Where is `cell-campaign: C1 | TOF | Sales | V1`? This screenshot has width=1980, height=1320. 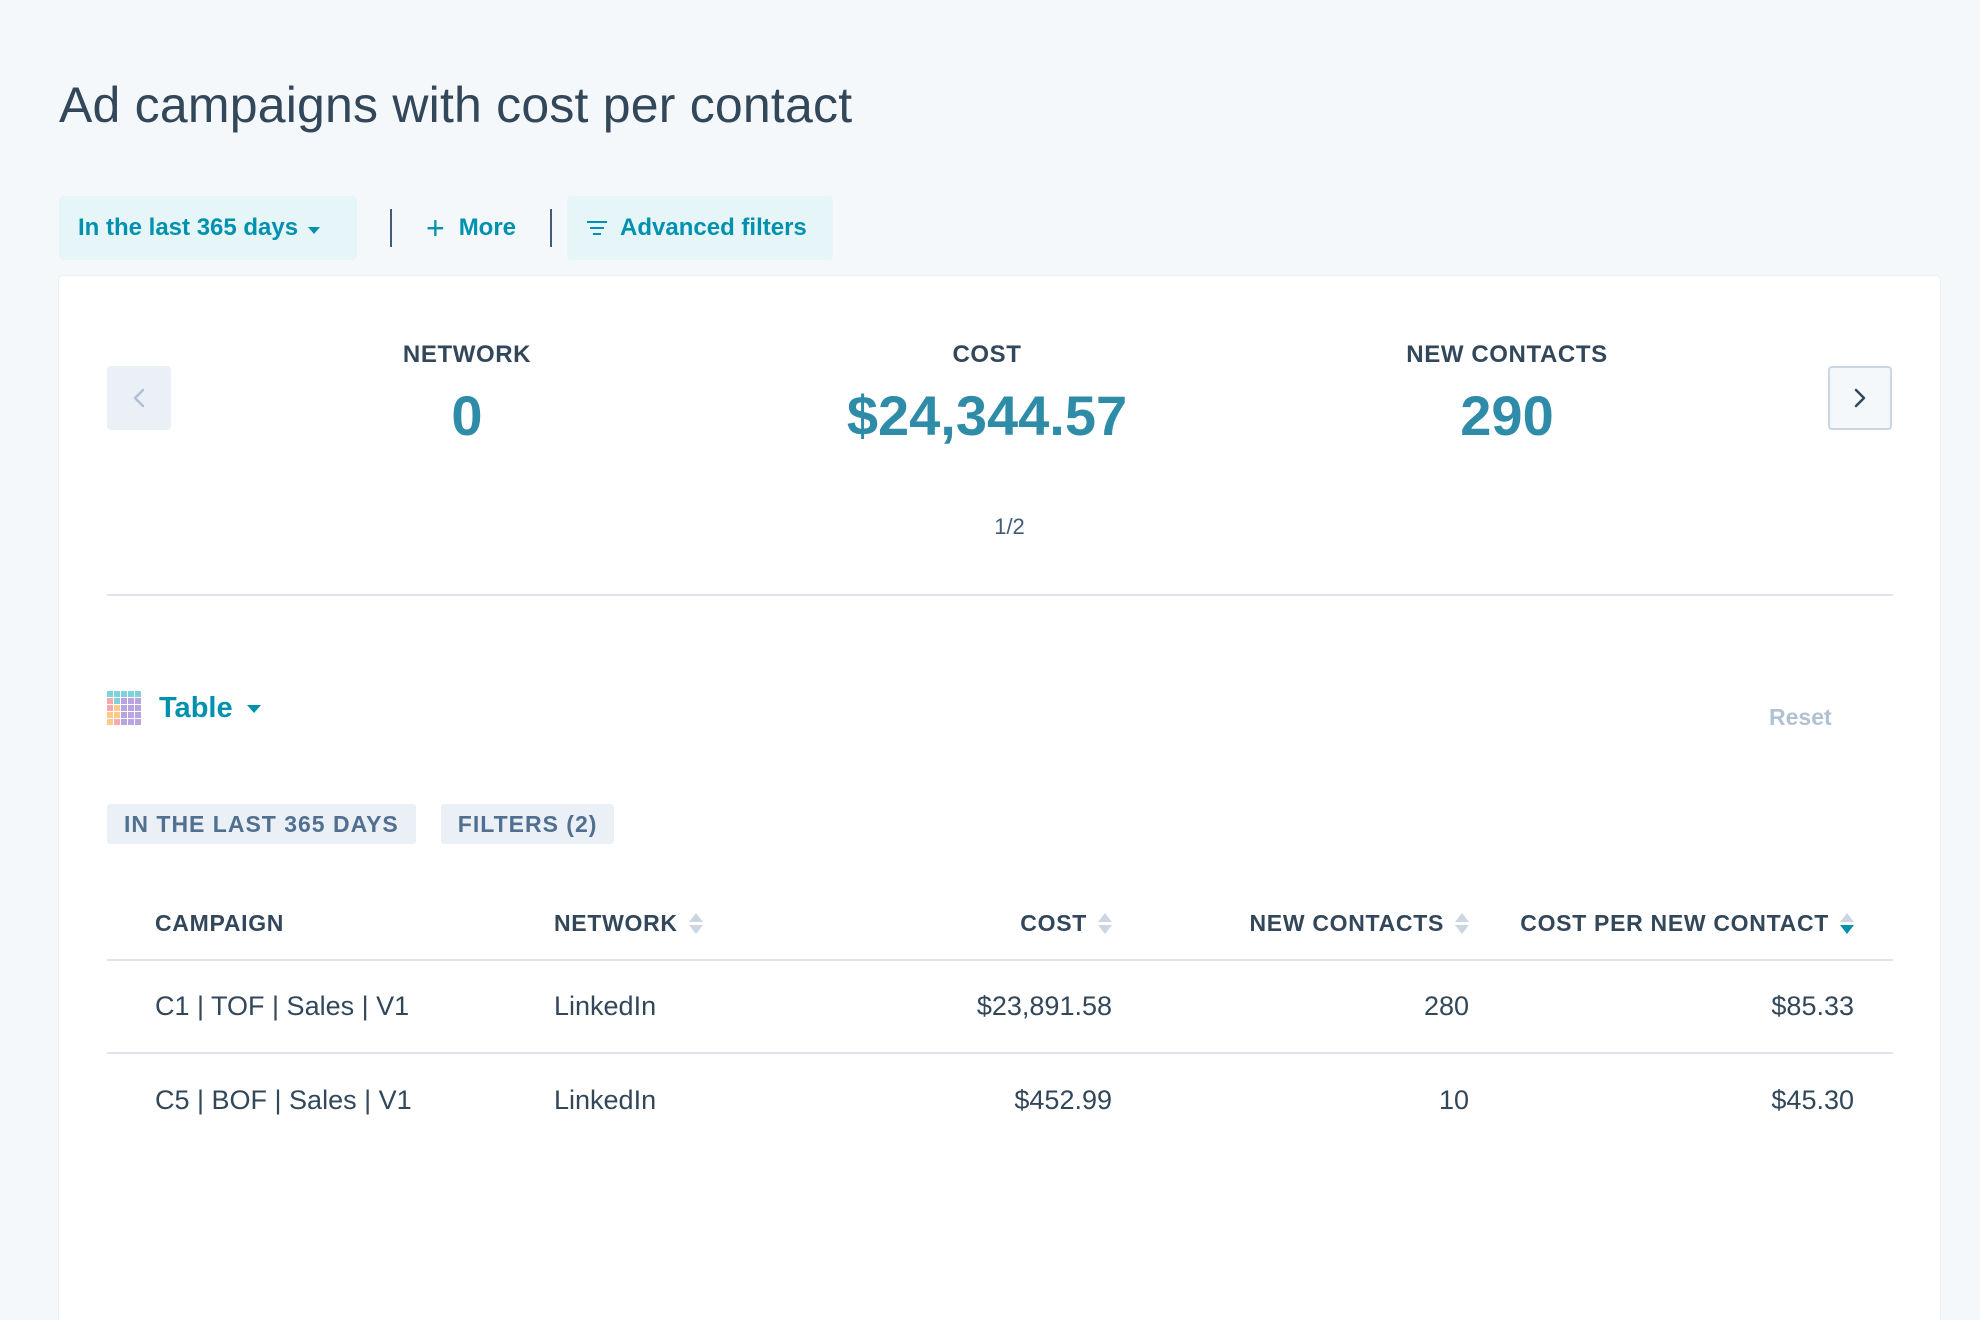
cell-campaign: C1 | TOF | Sales | V1 is located at coordinates (282, 1006).